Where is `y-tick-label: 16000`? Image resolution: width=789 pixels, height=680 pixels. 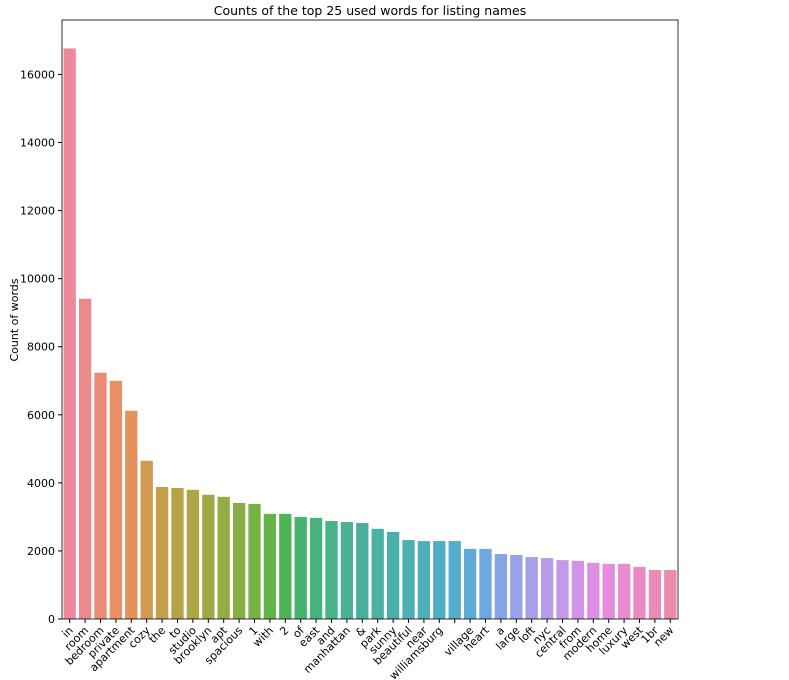 y-tick-label: 16000 is located at coordinates (37, 74).